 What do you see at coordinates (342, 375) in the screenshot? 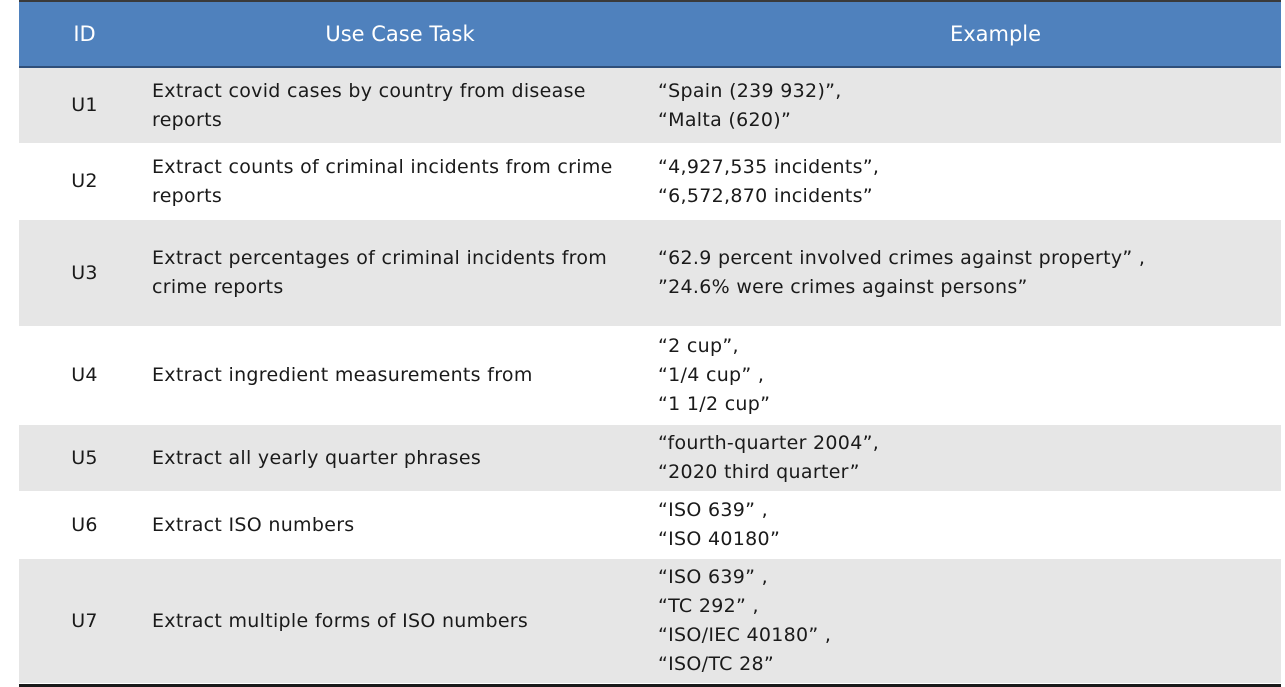
I see `task-line: Extract ingredient measurements from` at bounding box center [342, 375].